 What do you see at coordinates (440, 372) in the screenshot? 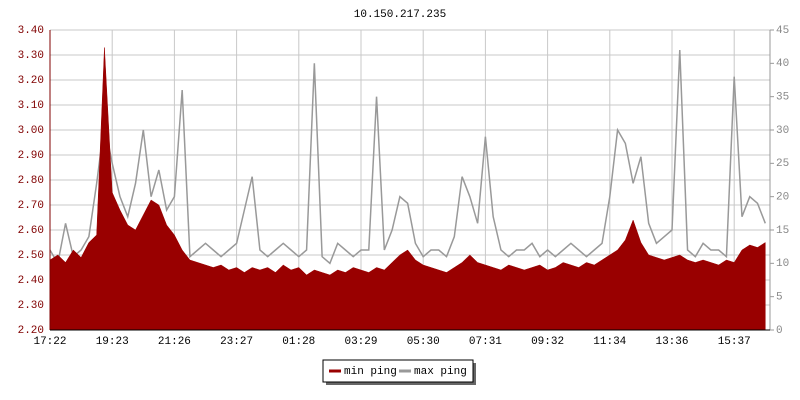
I see `legend-label: max ping` at bounding box center [440, 372].